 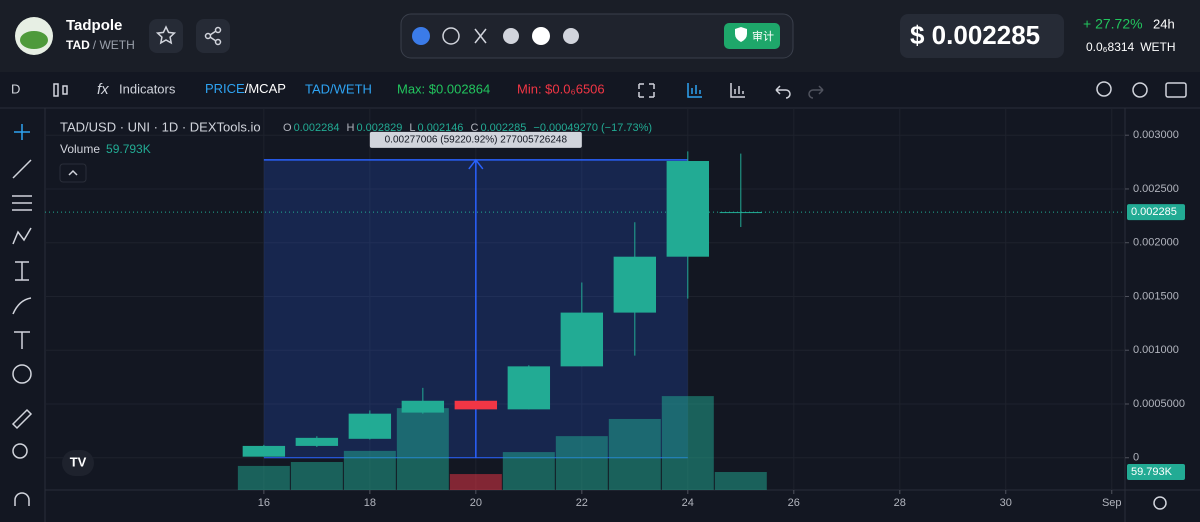 I want to click on pattern-tool, so click(x=22, y=236).